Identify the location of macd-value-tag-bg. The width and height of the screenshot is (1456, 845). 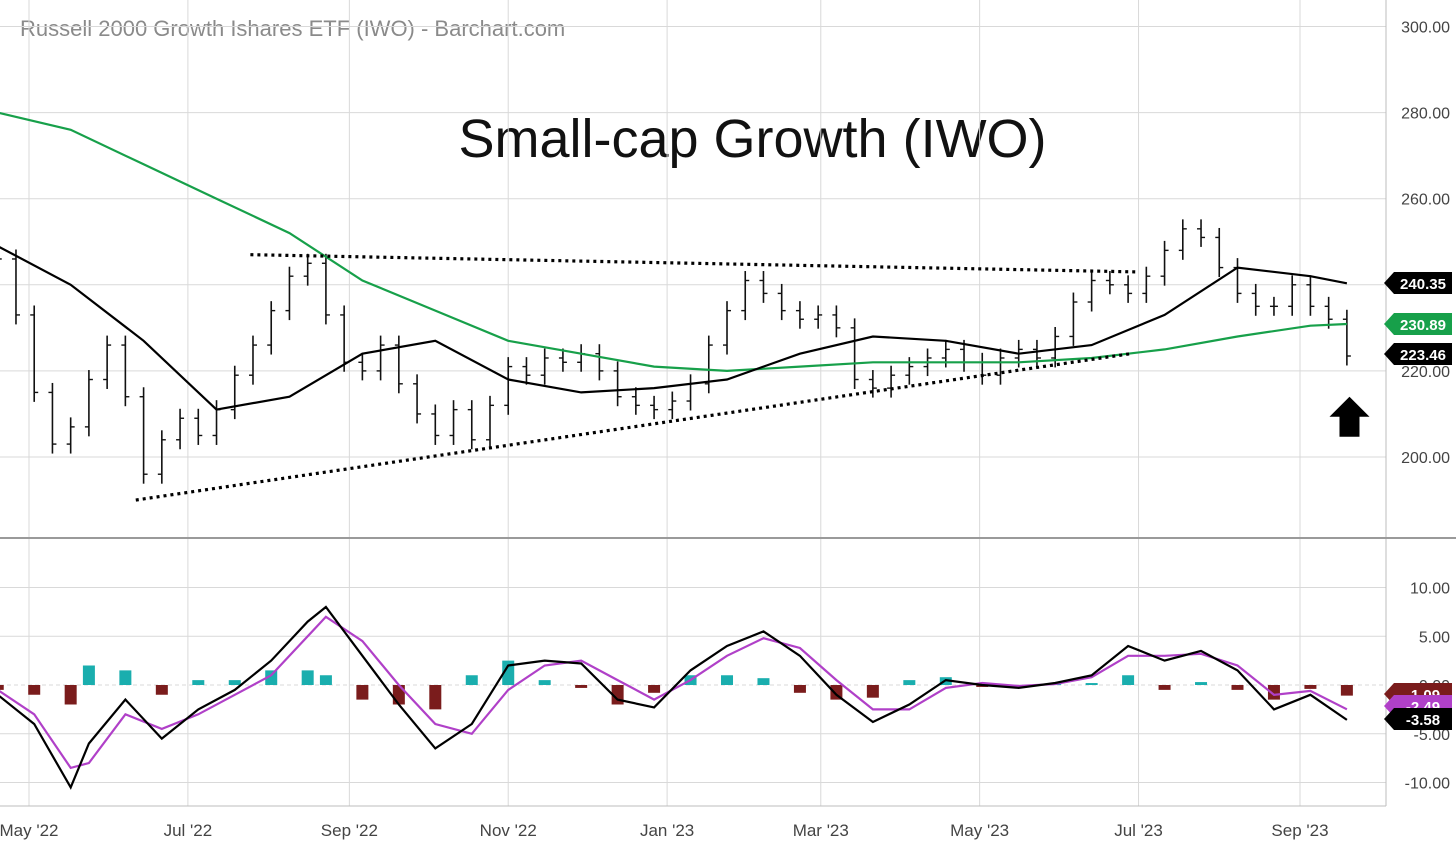
(1418, 719).